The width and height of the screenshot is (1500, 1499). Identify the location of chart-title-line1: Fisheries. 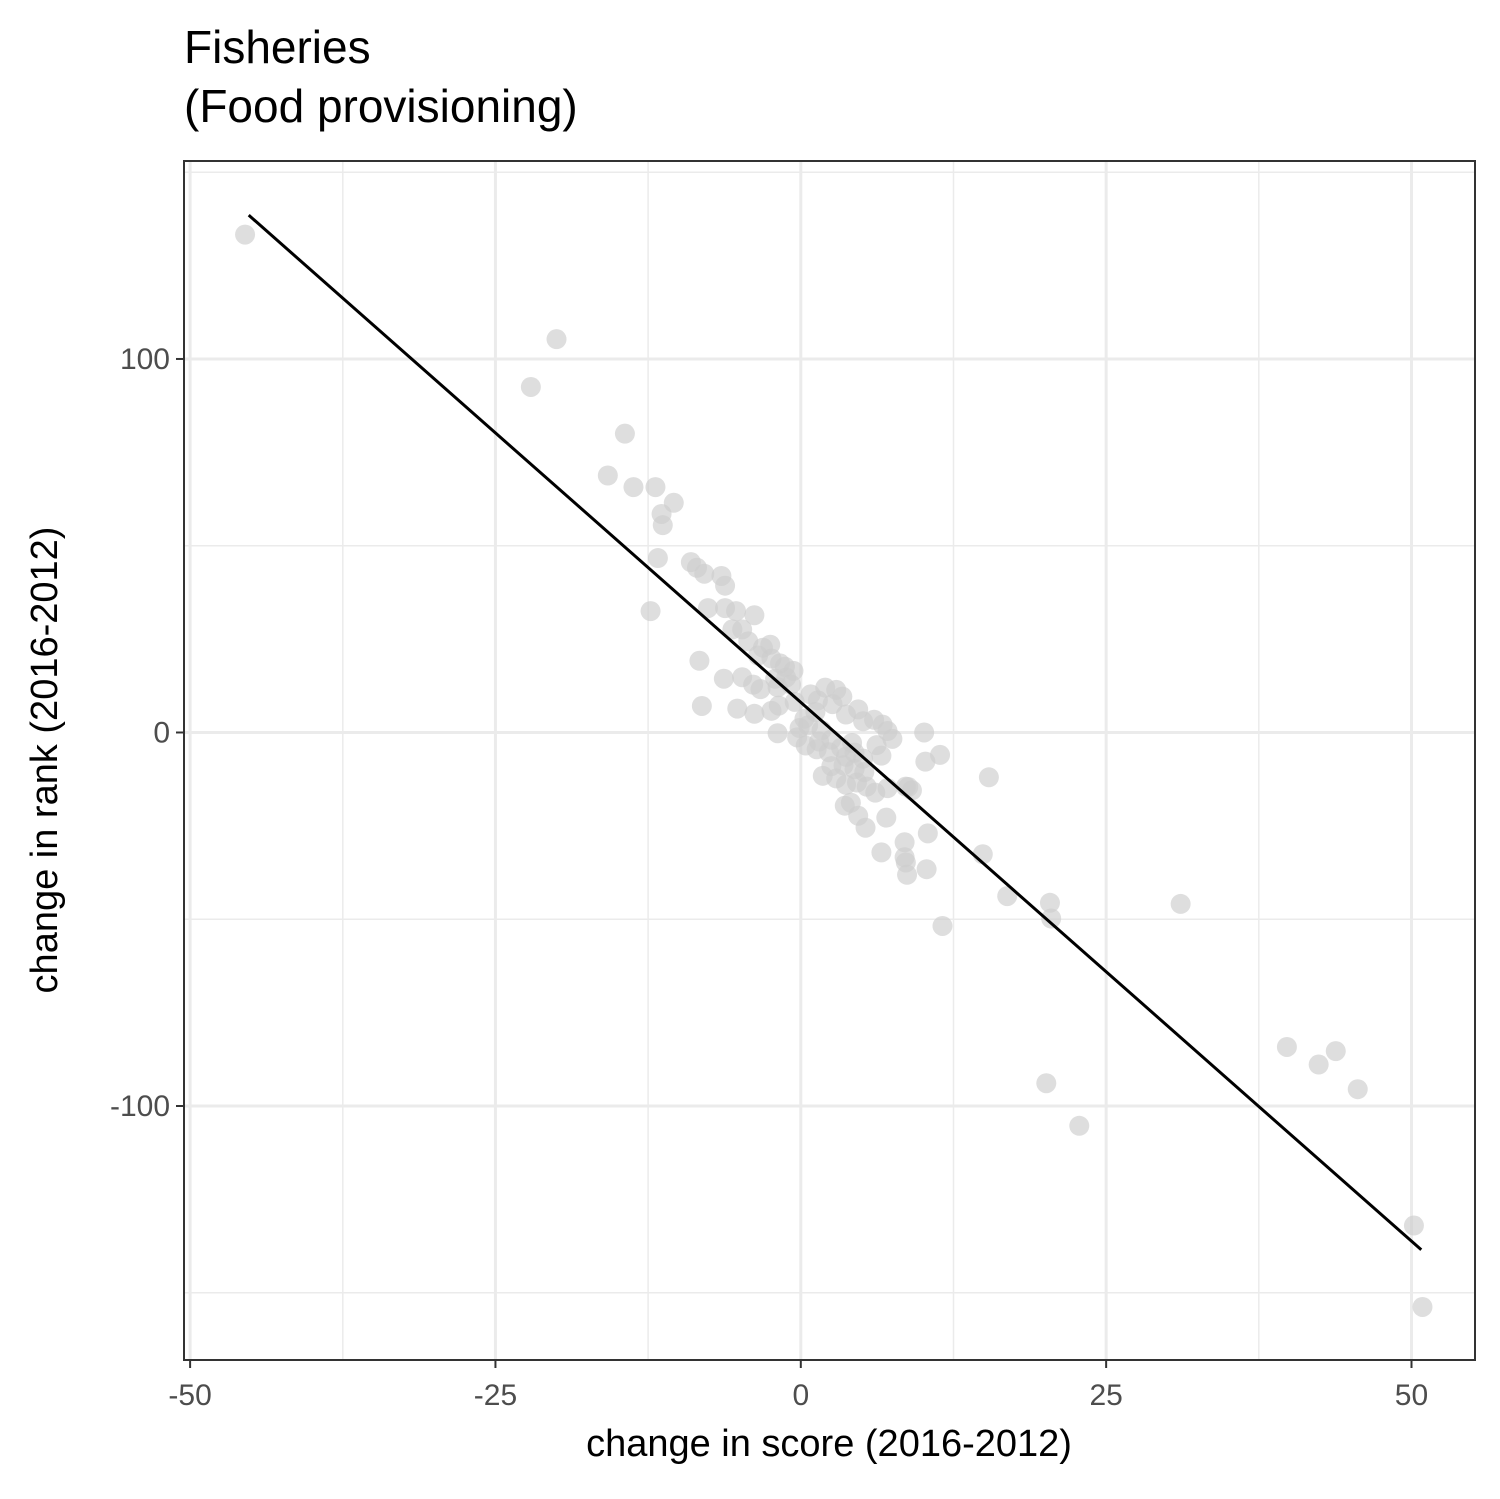
(277, 47).